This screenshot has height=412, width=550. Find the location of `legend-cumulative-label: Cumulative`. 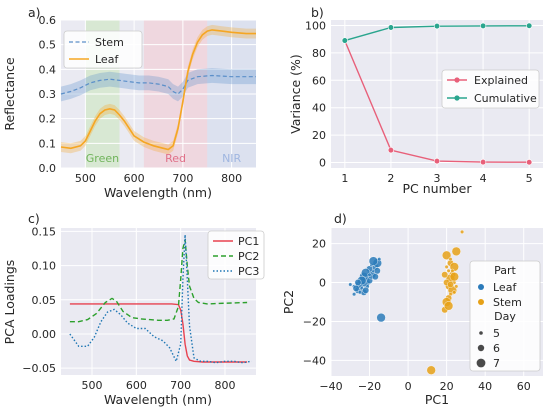

legend-cumulative-label: Cumulative is located at coordinates (505, 98).